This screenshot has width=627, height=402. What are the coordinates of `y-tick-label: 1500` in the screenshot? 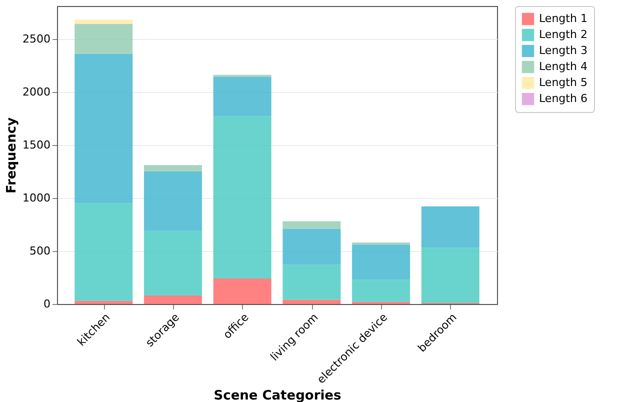 It's located at (36, 145).